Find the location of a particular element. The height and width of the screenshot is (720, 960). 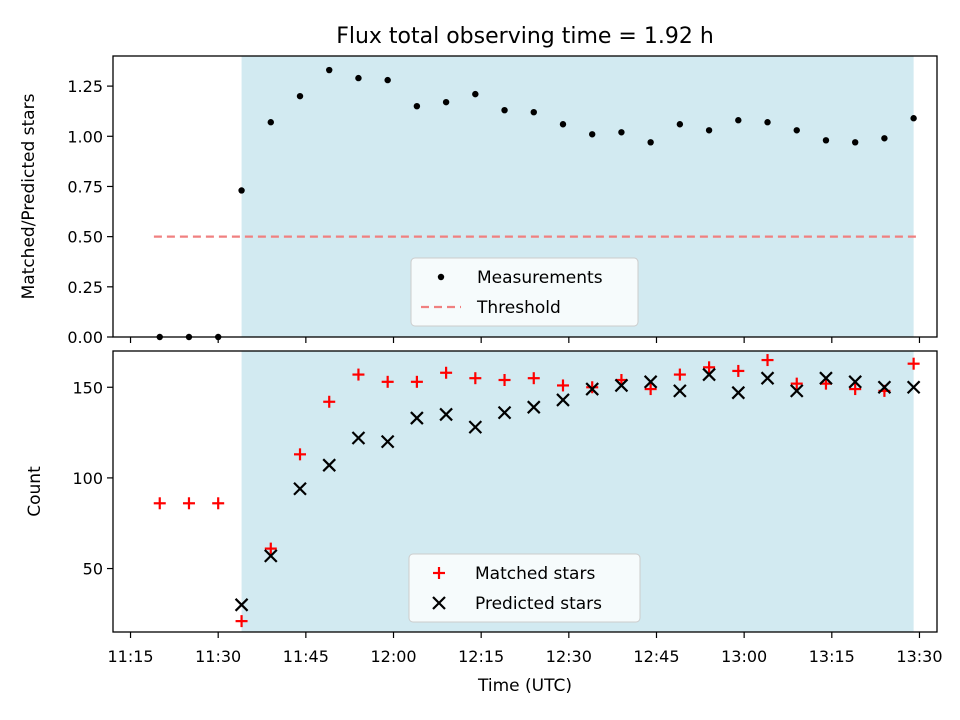

y-tick-label: 0.50 is located at coordinates (85, 237).